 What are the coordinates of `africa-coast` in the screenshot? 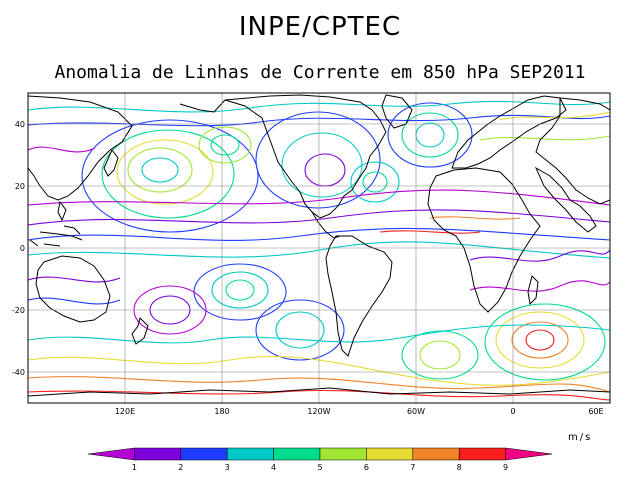 It's located at (484, 240).